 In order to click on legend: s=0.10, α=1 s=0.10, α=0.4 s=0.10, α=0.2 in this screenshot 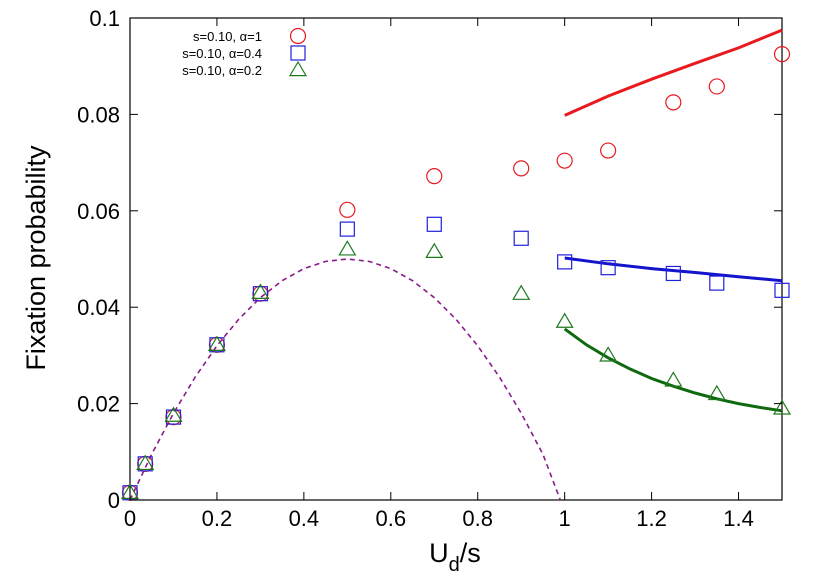, I will do `click(245, 52)`.